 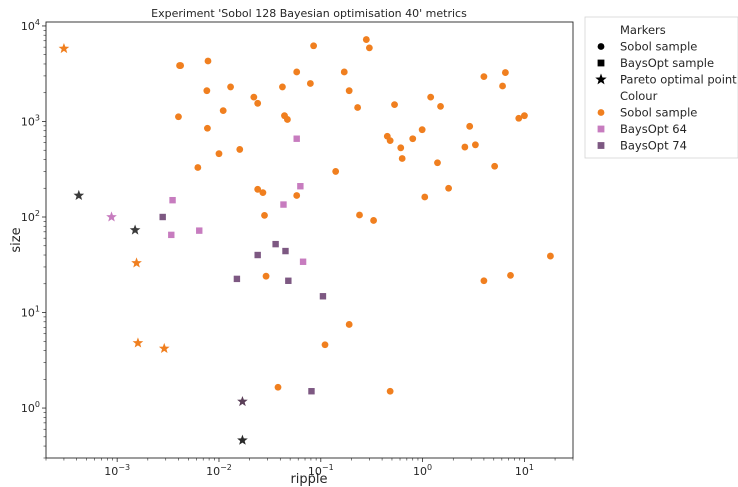 I want to click on y-tick-label: 10², so click(x=30, y=216).